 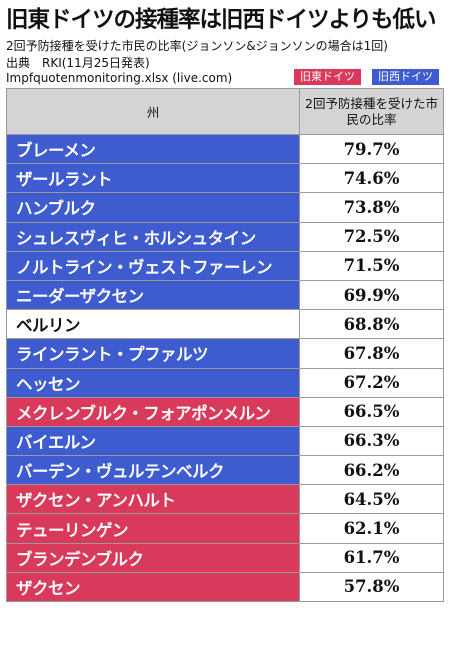 I want to click on table-row: シュレスヴィヒ・ホルシュタイン 72.5%, so click(x=225, y=236).